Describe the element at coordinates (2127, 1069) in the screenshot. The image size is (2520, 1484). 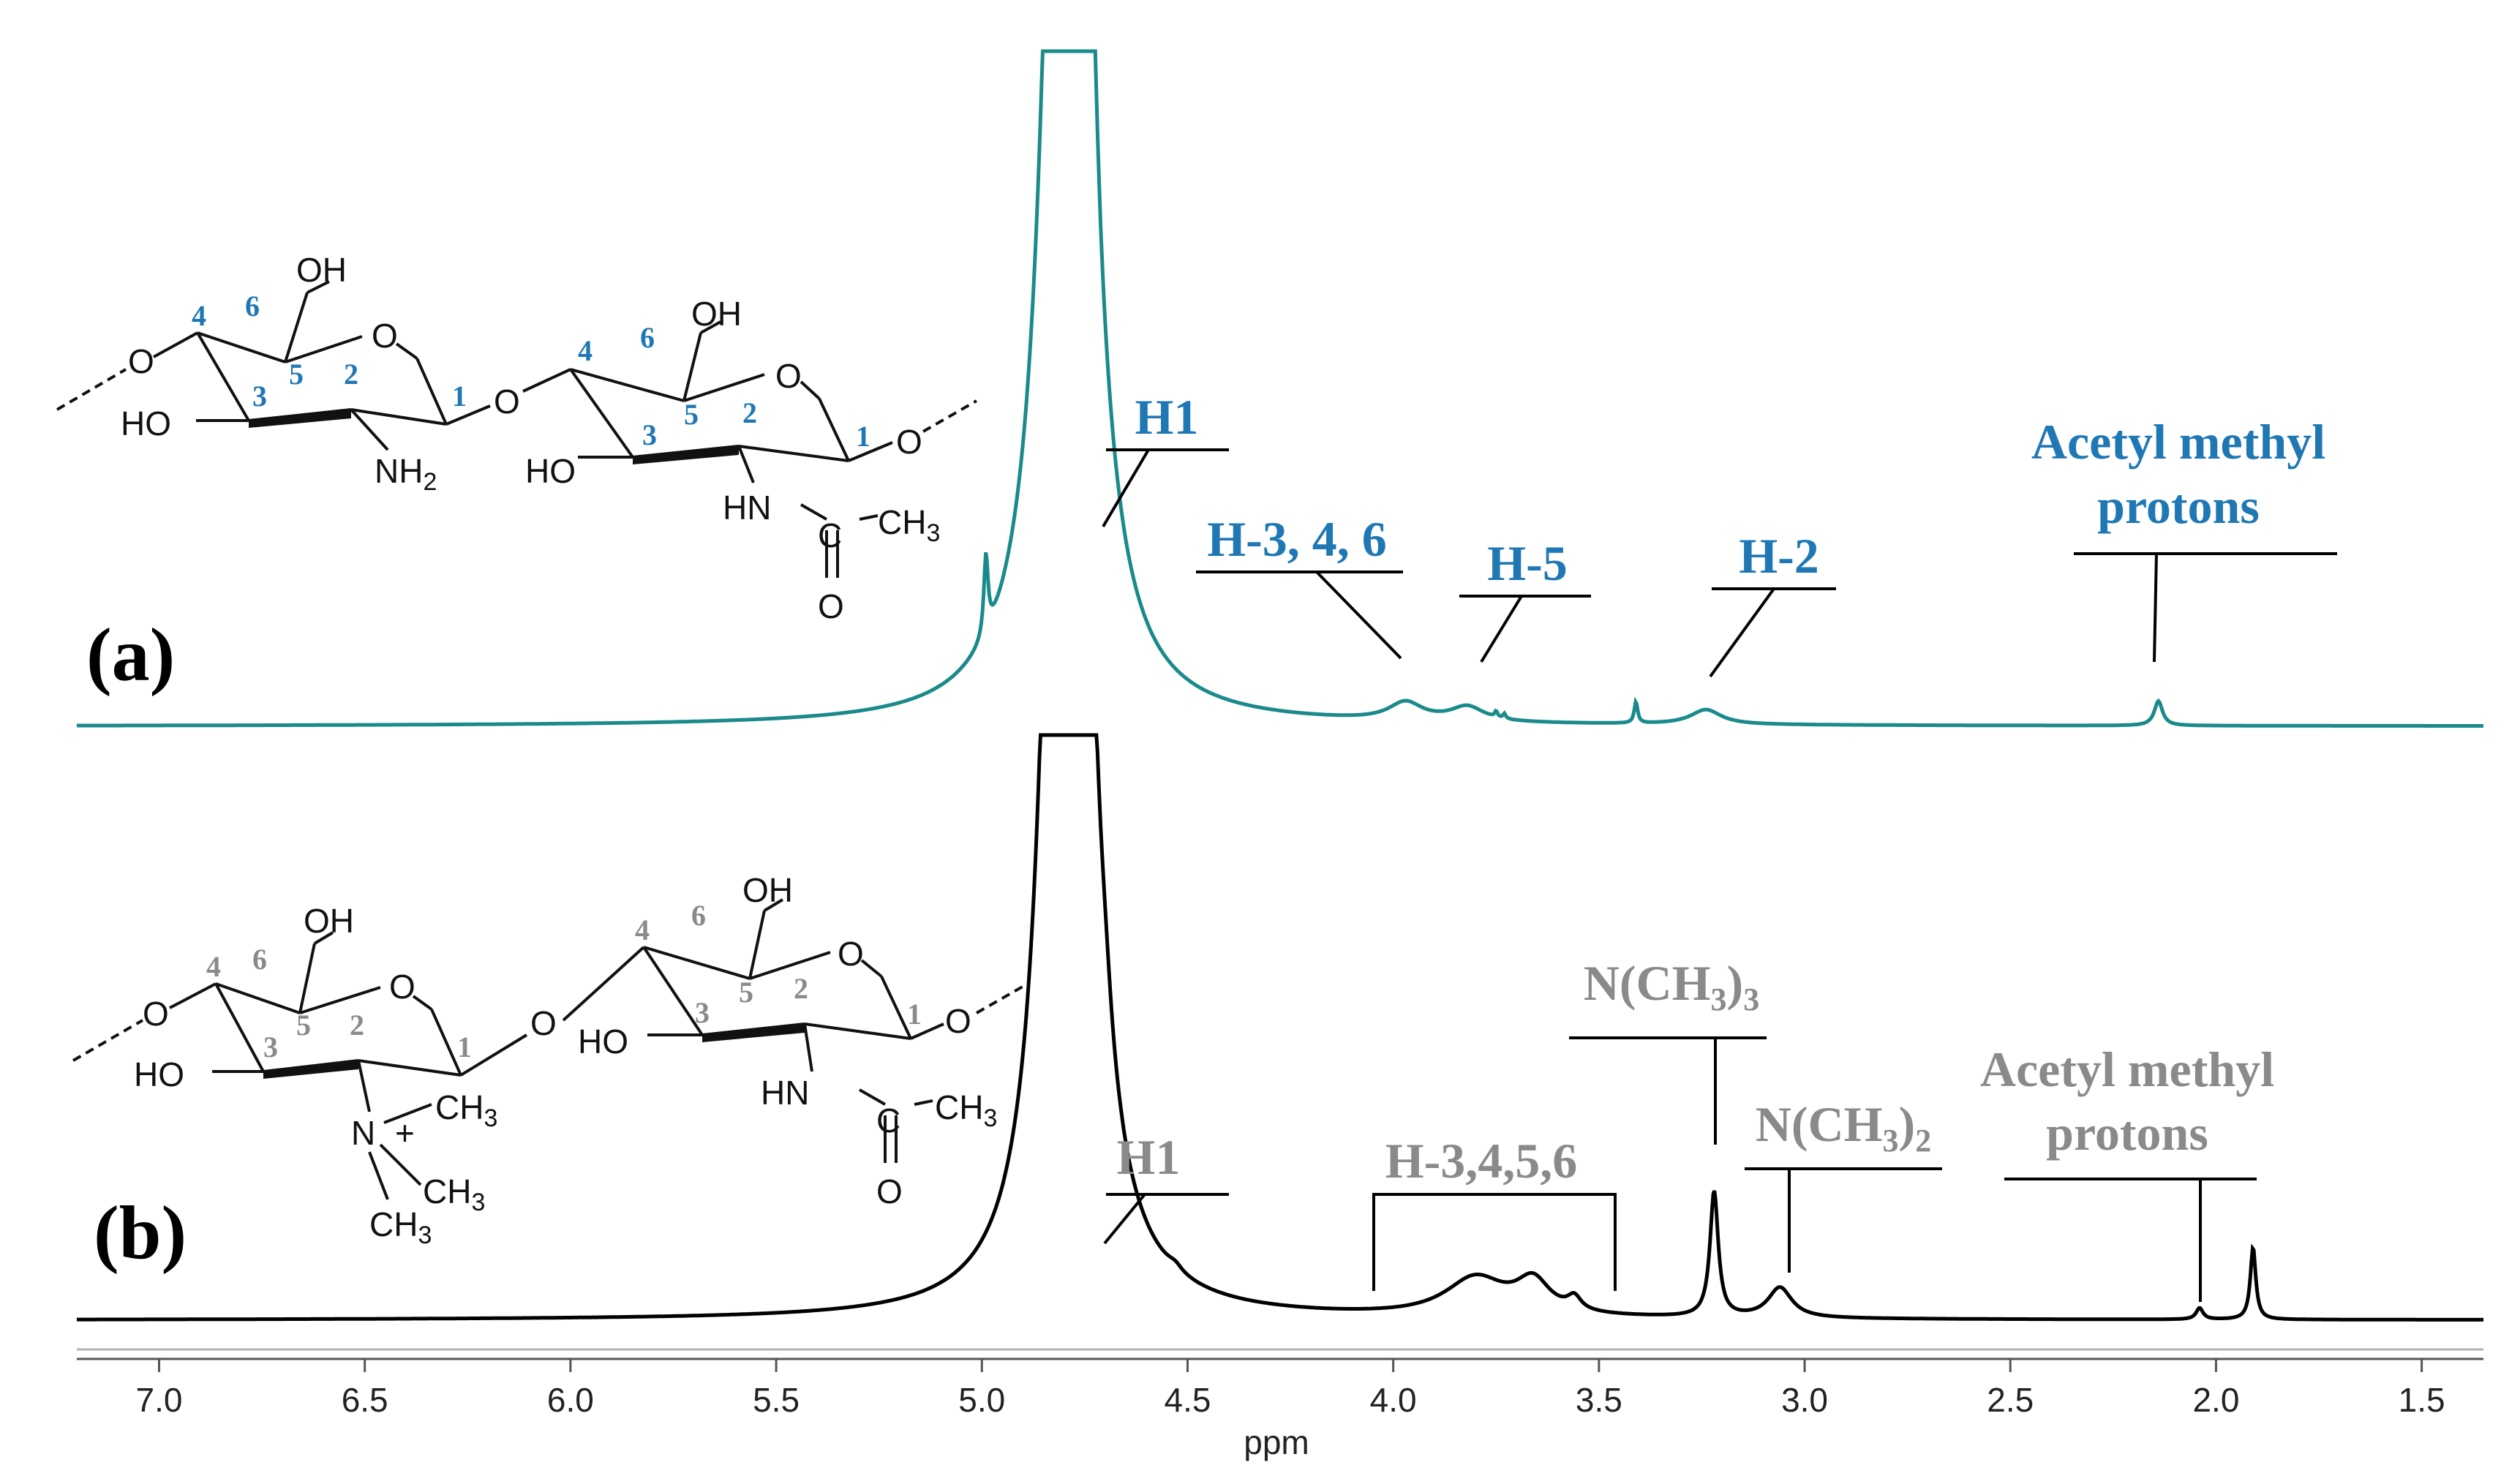
I see `label-acetyl-b-line1: Acetyl methyl` at that location.